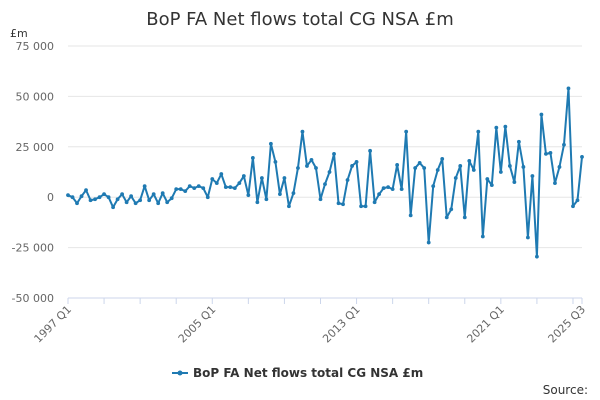 This screenshot has height=400, width=600. Describe the element at coordinates (308, 373) in the screenshot. I see `legend-label: BoP FA Net flows total CG NSA £m` at that location.